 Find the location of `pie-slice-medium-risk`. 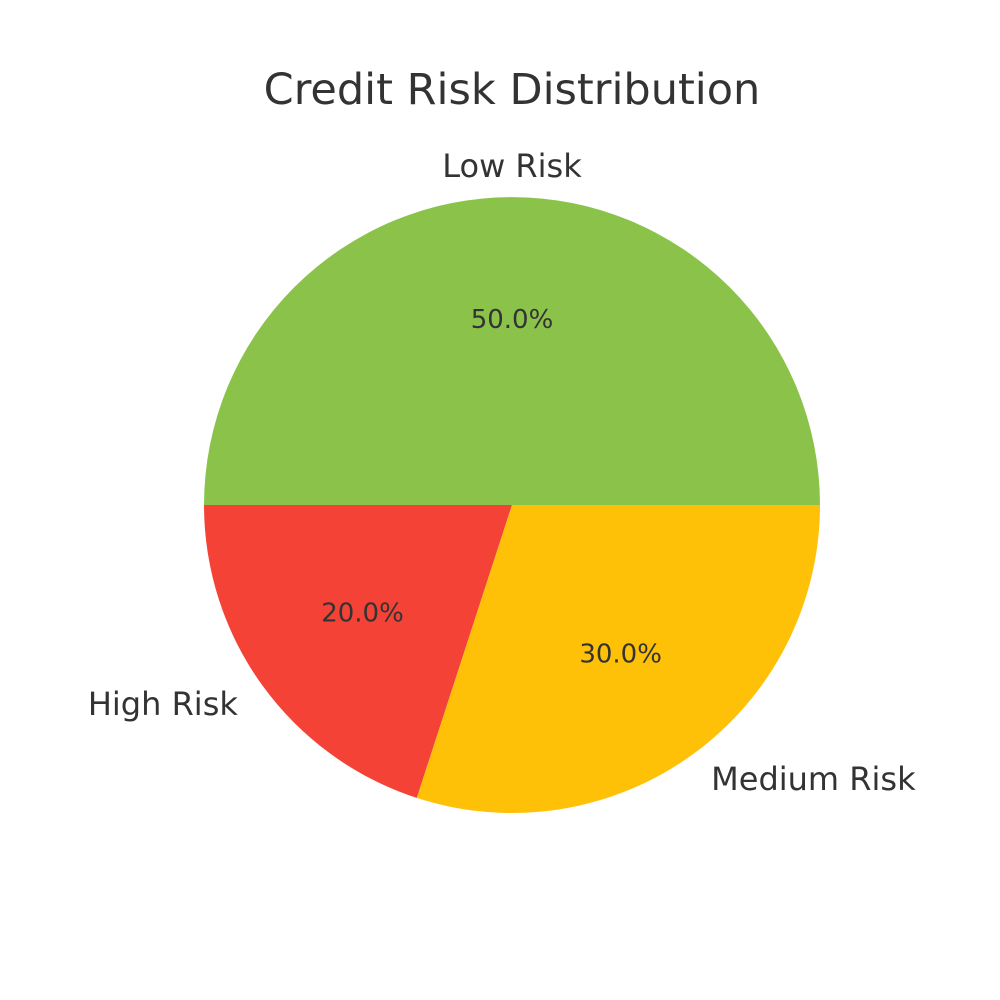

pie-slice-medium-risk is located at coordinates (618, 659).